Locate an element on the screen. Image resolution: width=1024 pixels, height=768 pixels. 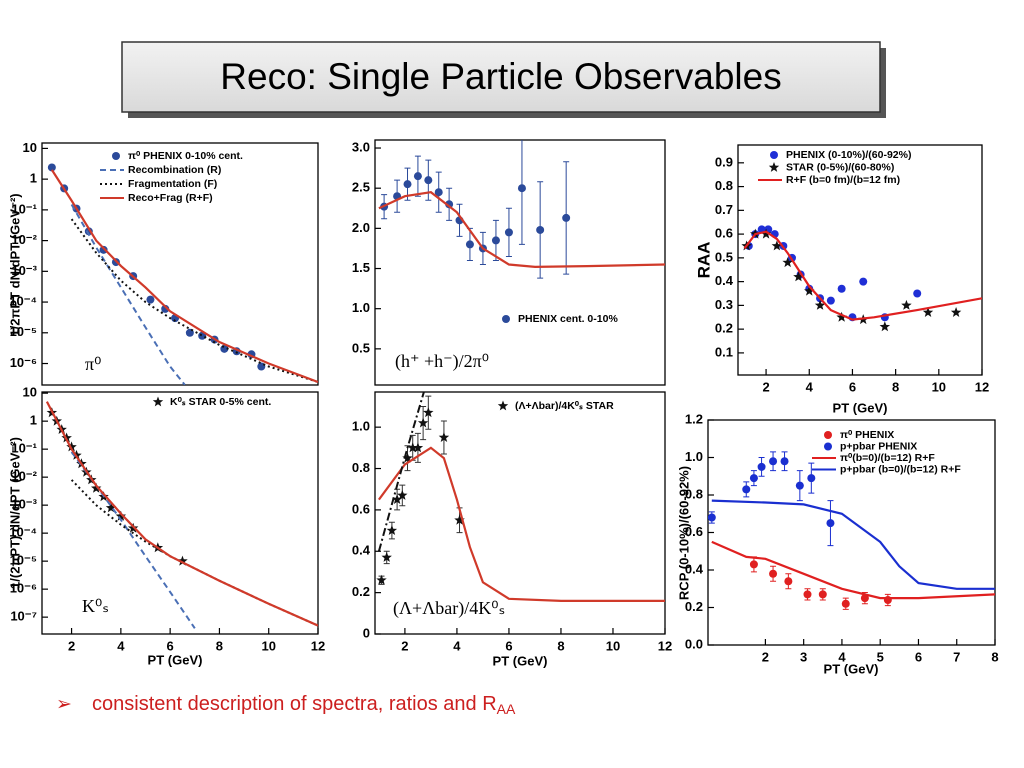
plot-area is located at coordinates (180, 264).